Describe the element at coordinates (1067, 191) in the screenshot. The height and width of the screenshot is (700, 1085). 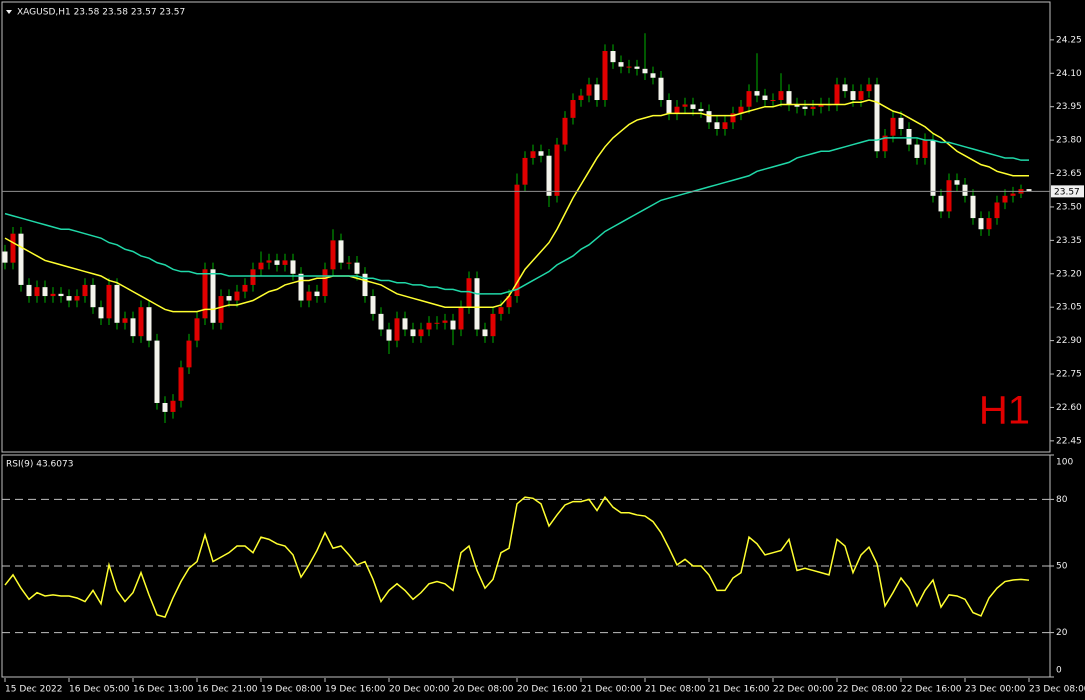
I see `current-price-box` at that location.